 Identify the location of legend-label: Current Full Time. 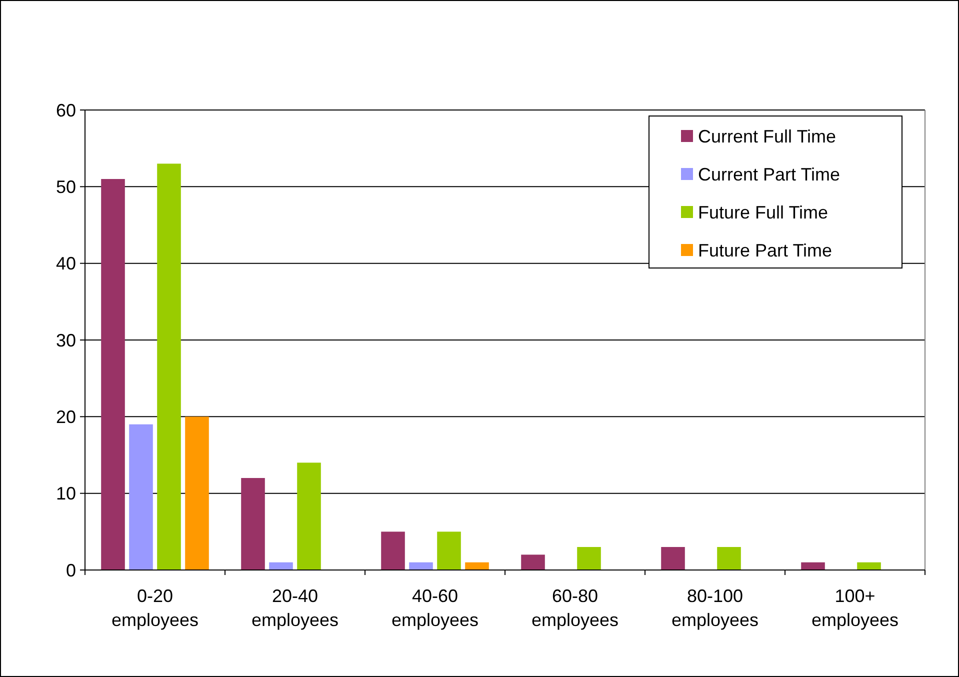
(767, 136).